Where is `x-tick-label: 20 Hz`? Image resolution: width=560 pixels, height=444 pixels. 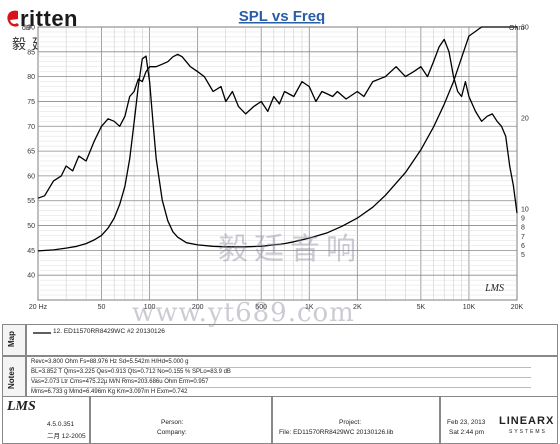 x-tick-label: 20 Hz is located at coordinates (38, 307).